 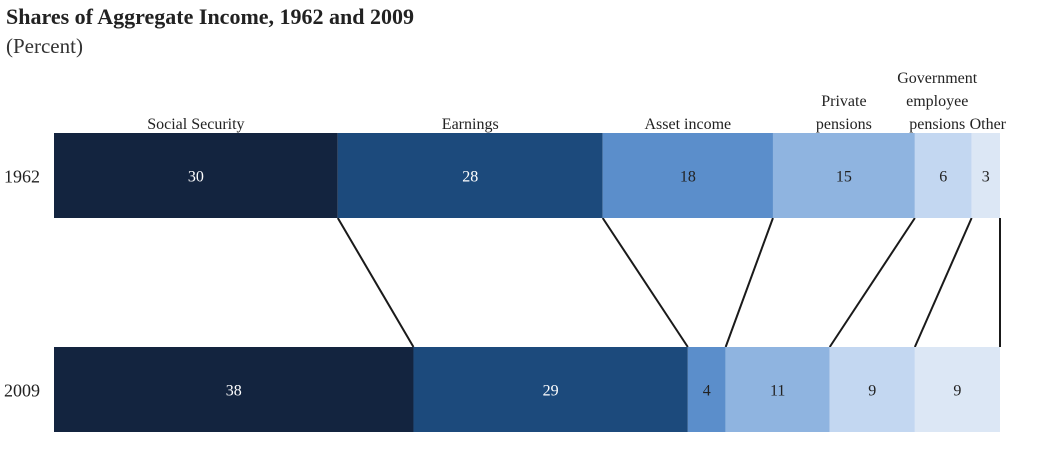 I want to click on data-label-2009-asset-income: 4, so click(x=707, y=391).